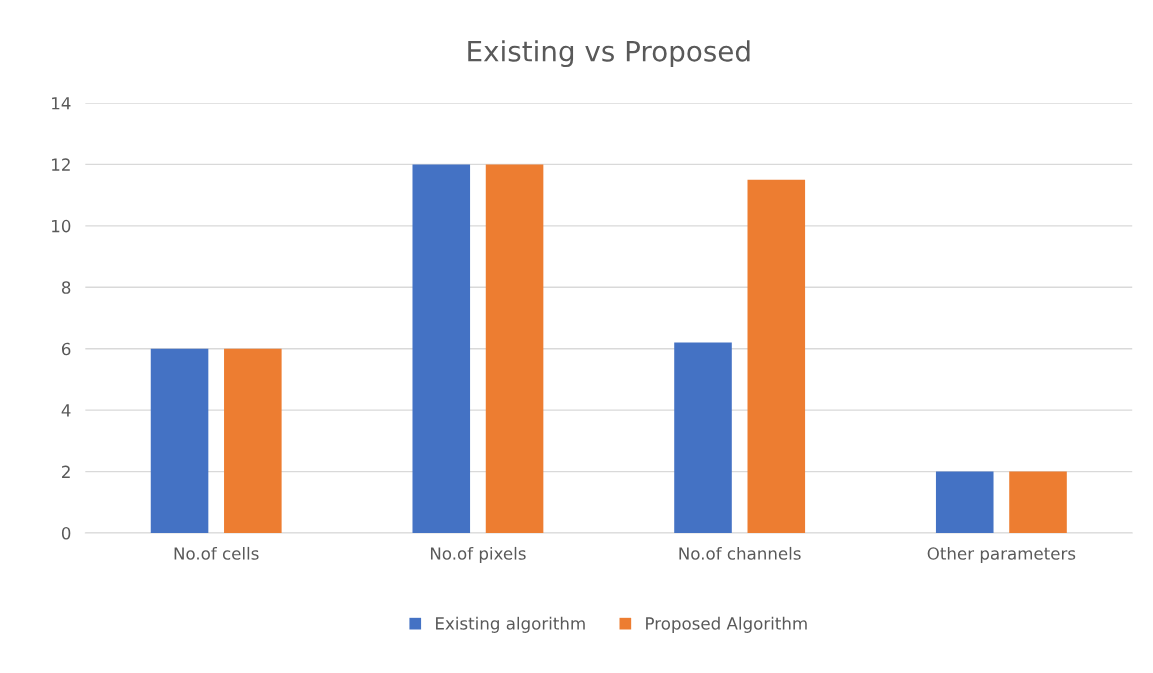 This screenshot has height=673, width=1153. I want to click on y-tick-label: 0, so click(66, 533).